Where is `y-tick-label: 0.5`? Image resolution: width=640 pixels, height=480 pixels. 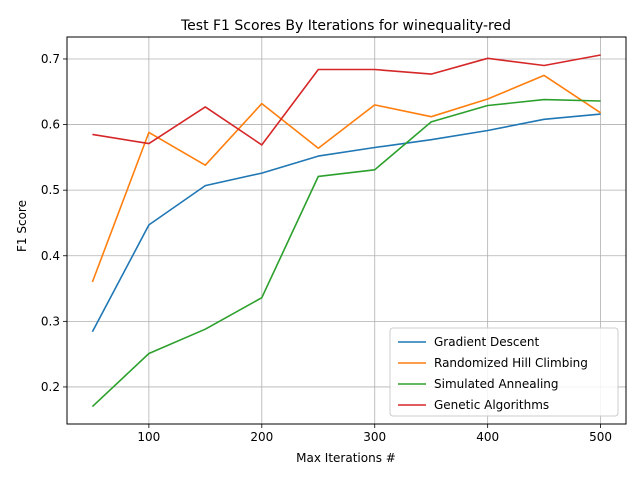
y-tick-label: 0.5 is located at coordinates (50, 190).